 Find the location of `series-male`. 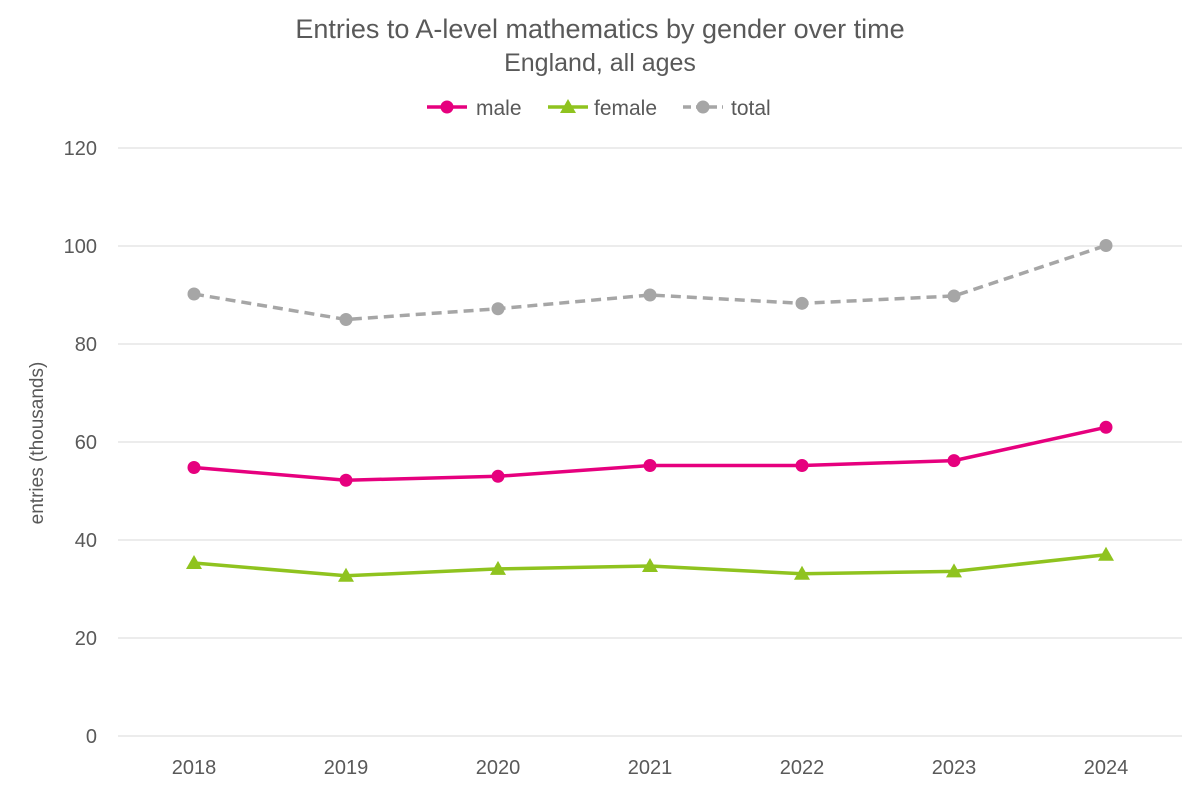

series-male is located at coordinates (650, 453).